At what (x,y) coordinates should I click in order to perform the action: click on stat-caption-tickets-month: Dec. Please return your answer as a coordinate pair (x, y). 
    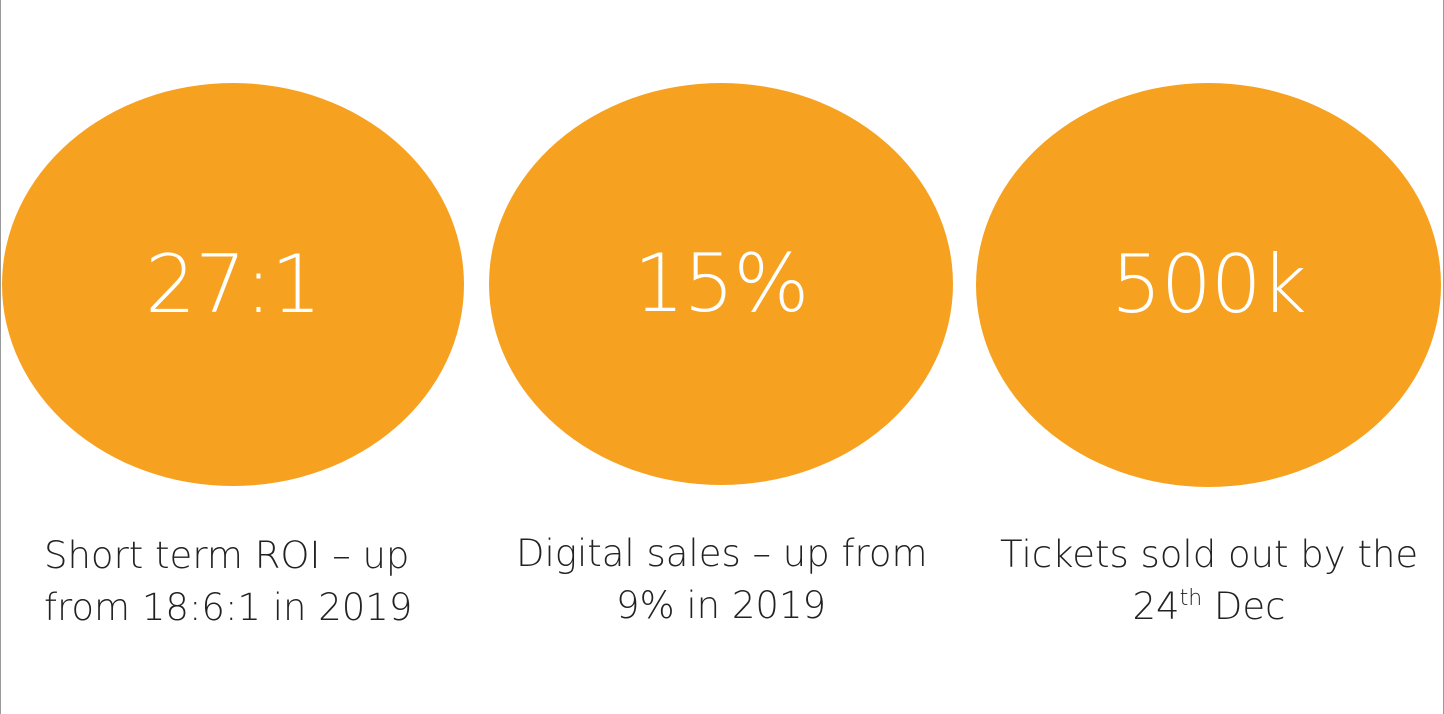
    Looking at the image, I should click on (1244, 606).